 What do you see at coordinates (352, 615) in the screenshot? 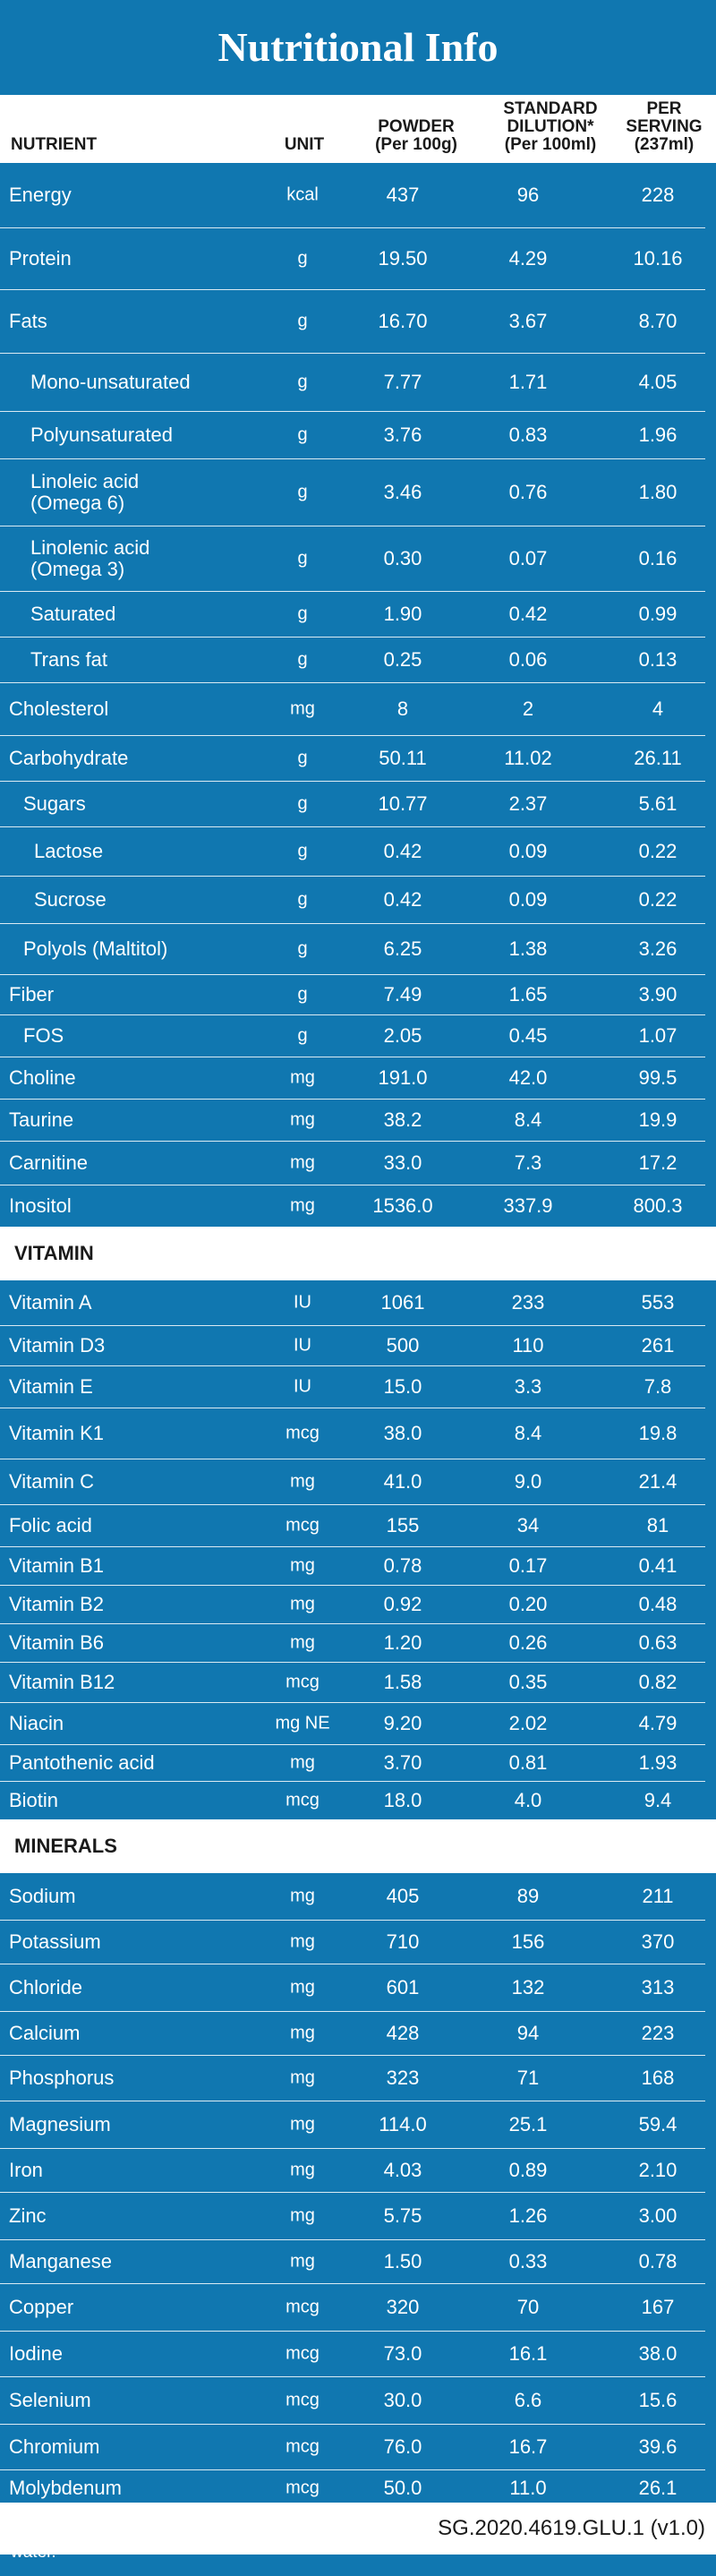
I see `table-row: Saturated g 1.90 0.42 0.99` at bounding box center [352, 615].